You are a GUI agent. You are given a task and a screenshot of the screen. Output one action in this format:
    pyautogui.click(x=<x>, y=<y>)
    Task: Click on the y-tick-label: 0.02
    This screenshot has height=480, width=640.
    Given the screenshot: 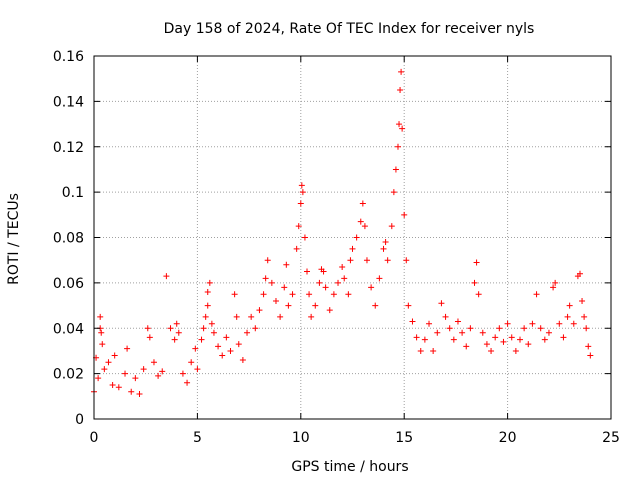 What is the action you would take?
    pyautogui.click(x=68, y=375)
    